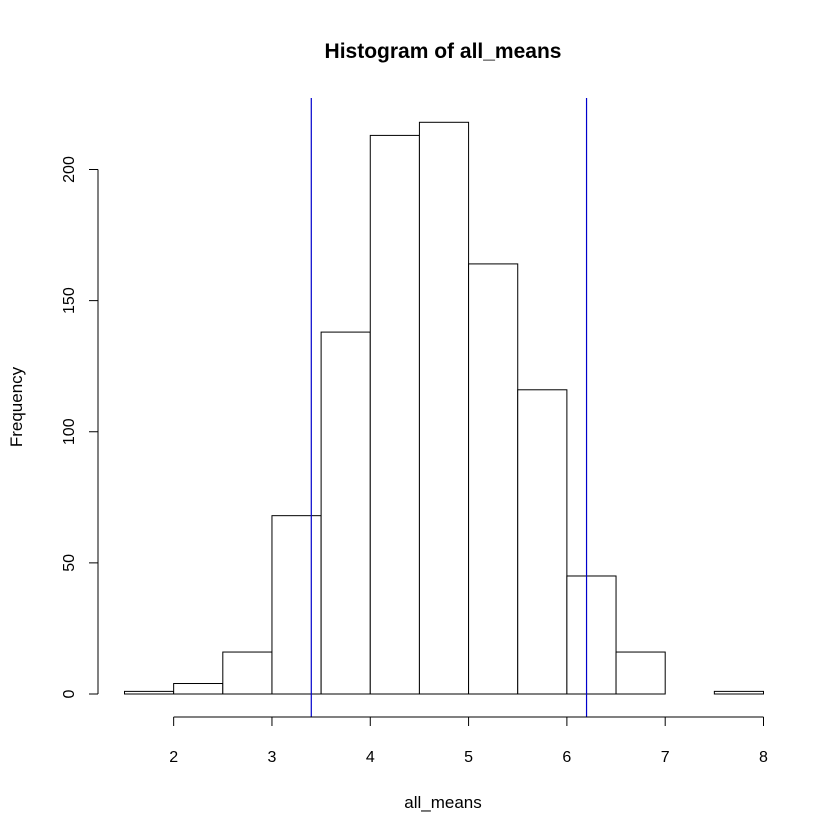 Image resolution: width=840 pixels, height=840 pixels. I want to click on y-axis-label: Frequency, so click(16, 406).